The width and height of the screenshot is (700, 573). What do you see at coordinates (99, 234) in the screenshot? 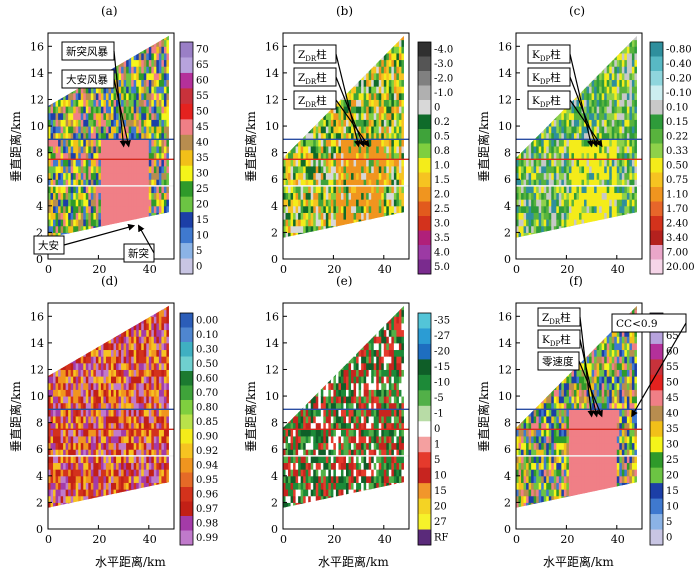
I see `annotation-arrow` at bounding box center [99, 234].